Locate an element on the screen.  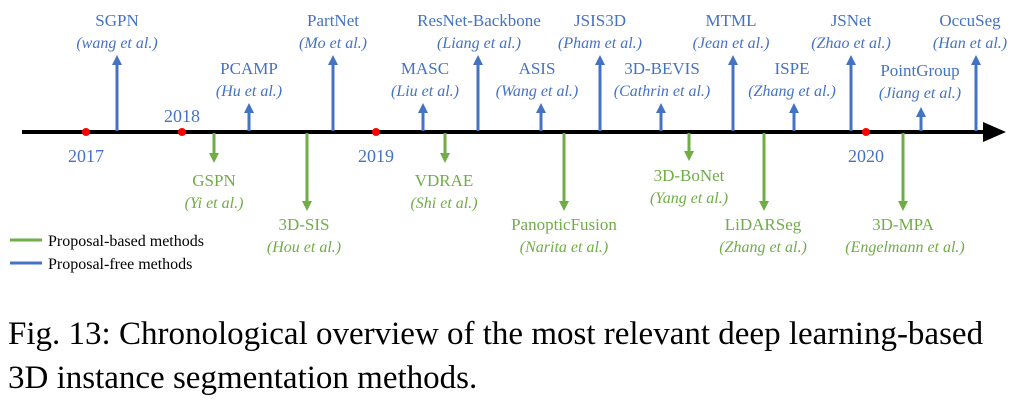
method-name-pcamp: PCAMP is located at coordinates (249, 68).